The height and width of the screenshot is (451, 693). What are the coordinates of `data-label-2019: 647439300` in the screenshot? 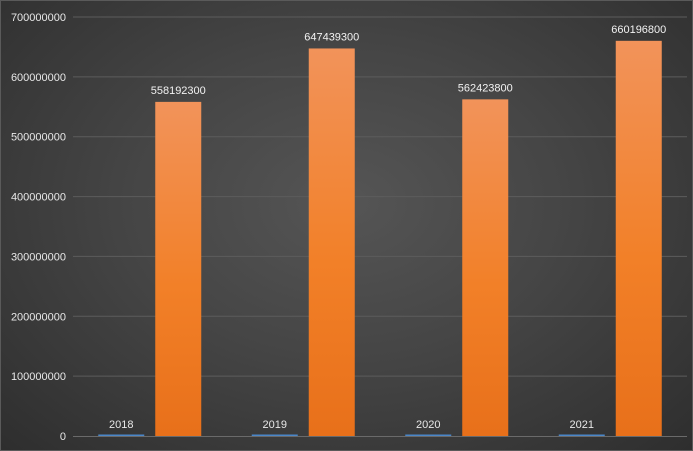 It's located at (331, 37).